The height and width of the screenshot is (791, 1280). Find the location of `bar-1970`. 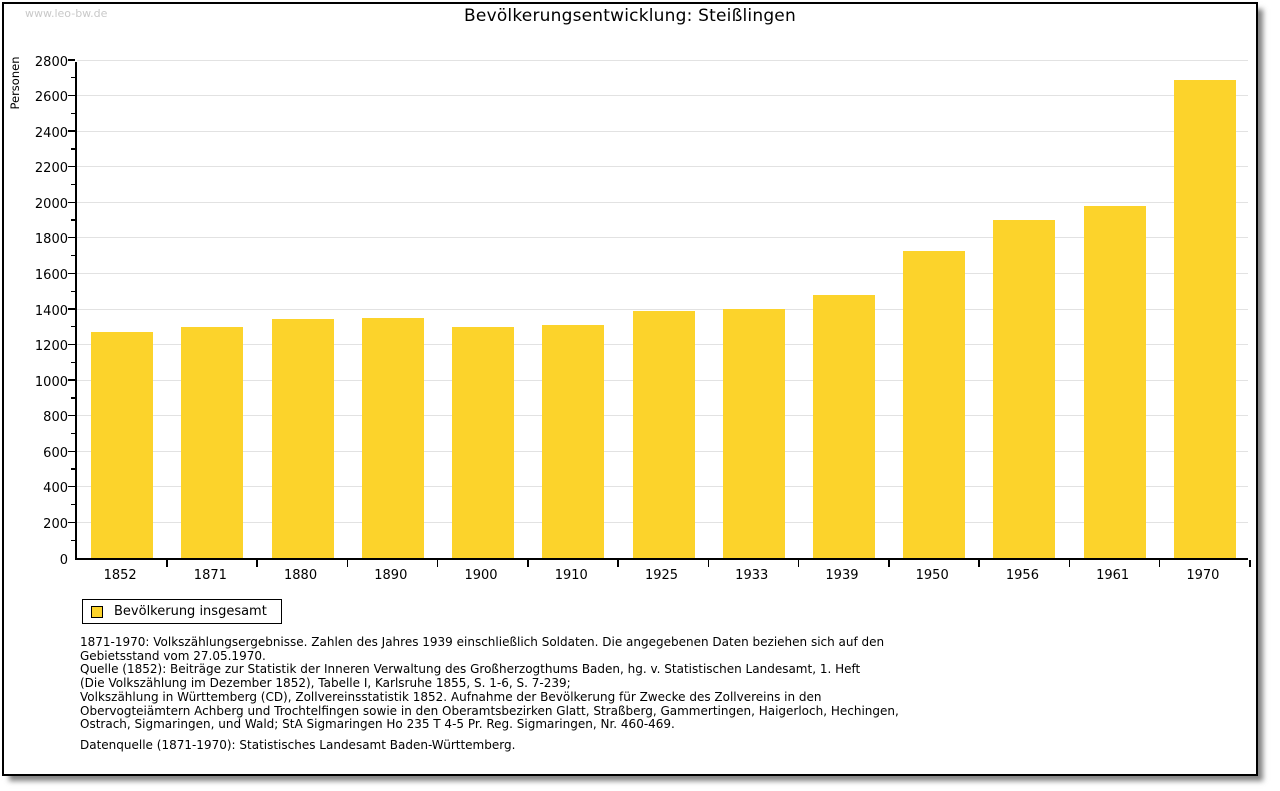

bar-1970 is located at coordinates (1204, 319).